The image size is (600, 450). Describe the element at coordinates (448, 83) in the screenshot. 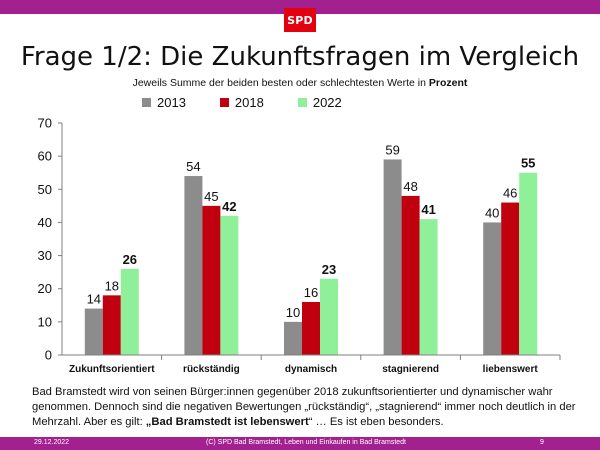

I see `subtitle-unit: Prozent` at that location.